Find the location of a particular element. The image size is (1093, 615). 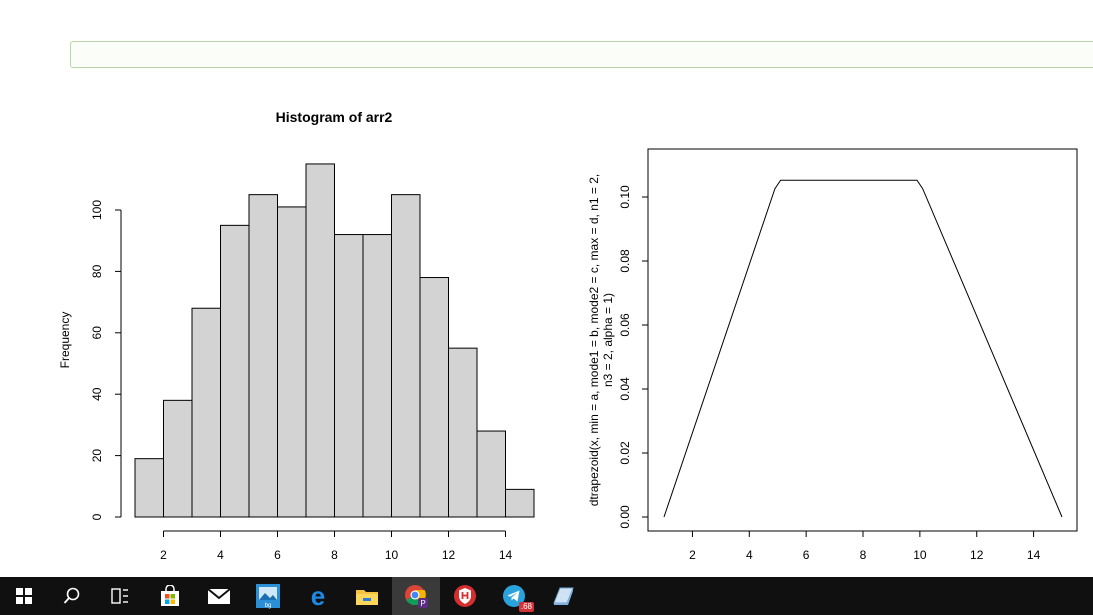

histogram-y-axis-label: Frequency is located at coordinates (65, 340).